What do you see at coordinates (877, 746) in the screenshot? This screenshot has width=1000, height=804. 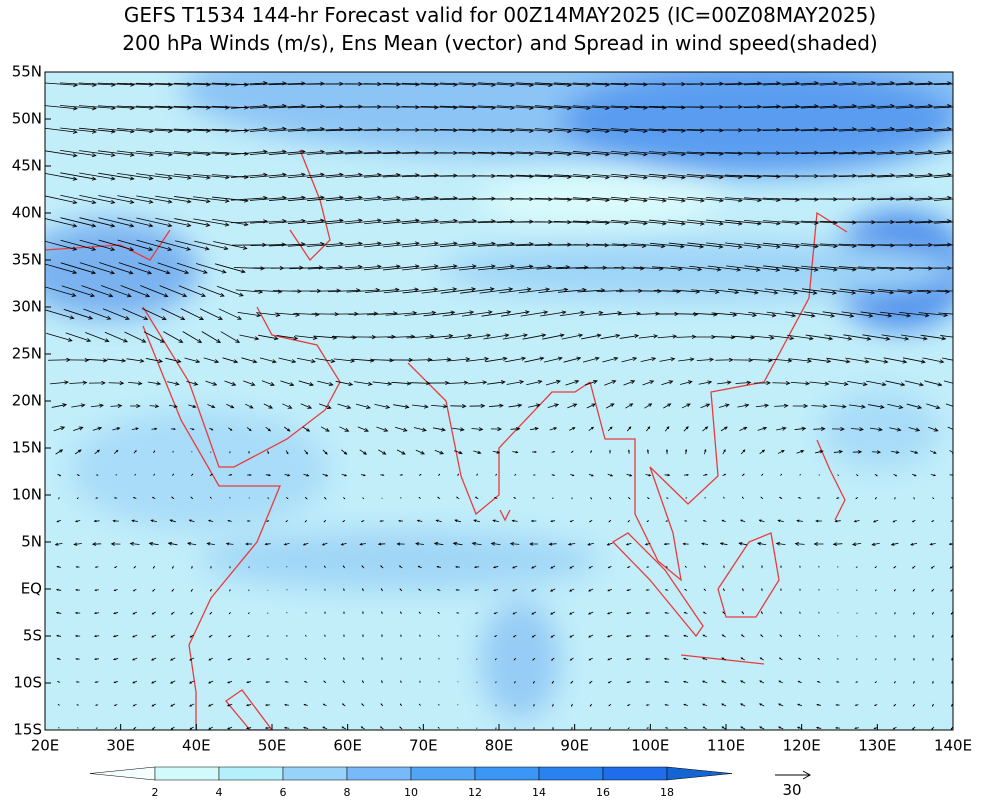 I see `x-tick-label: 130E` at bounding box center [877, 746].